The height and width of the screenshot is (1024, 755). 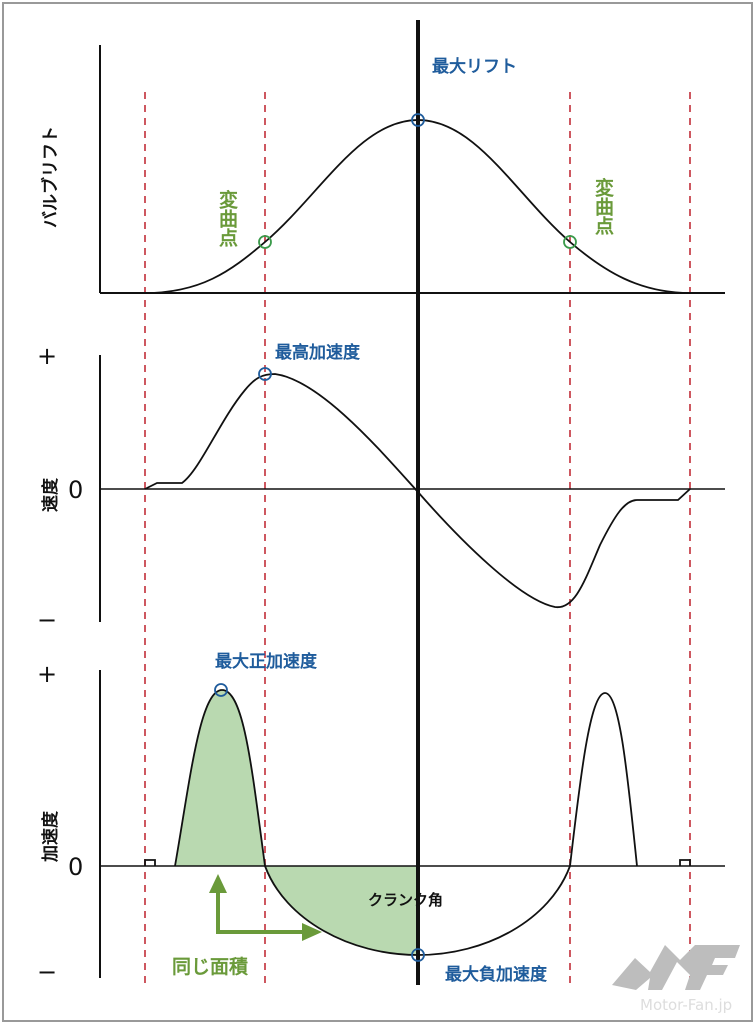 I want to click on velocity-plus-tick: +, so click(x=47, y=356).